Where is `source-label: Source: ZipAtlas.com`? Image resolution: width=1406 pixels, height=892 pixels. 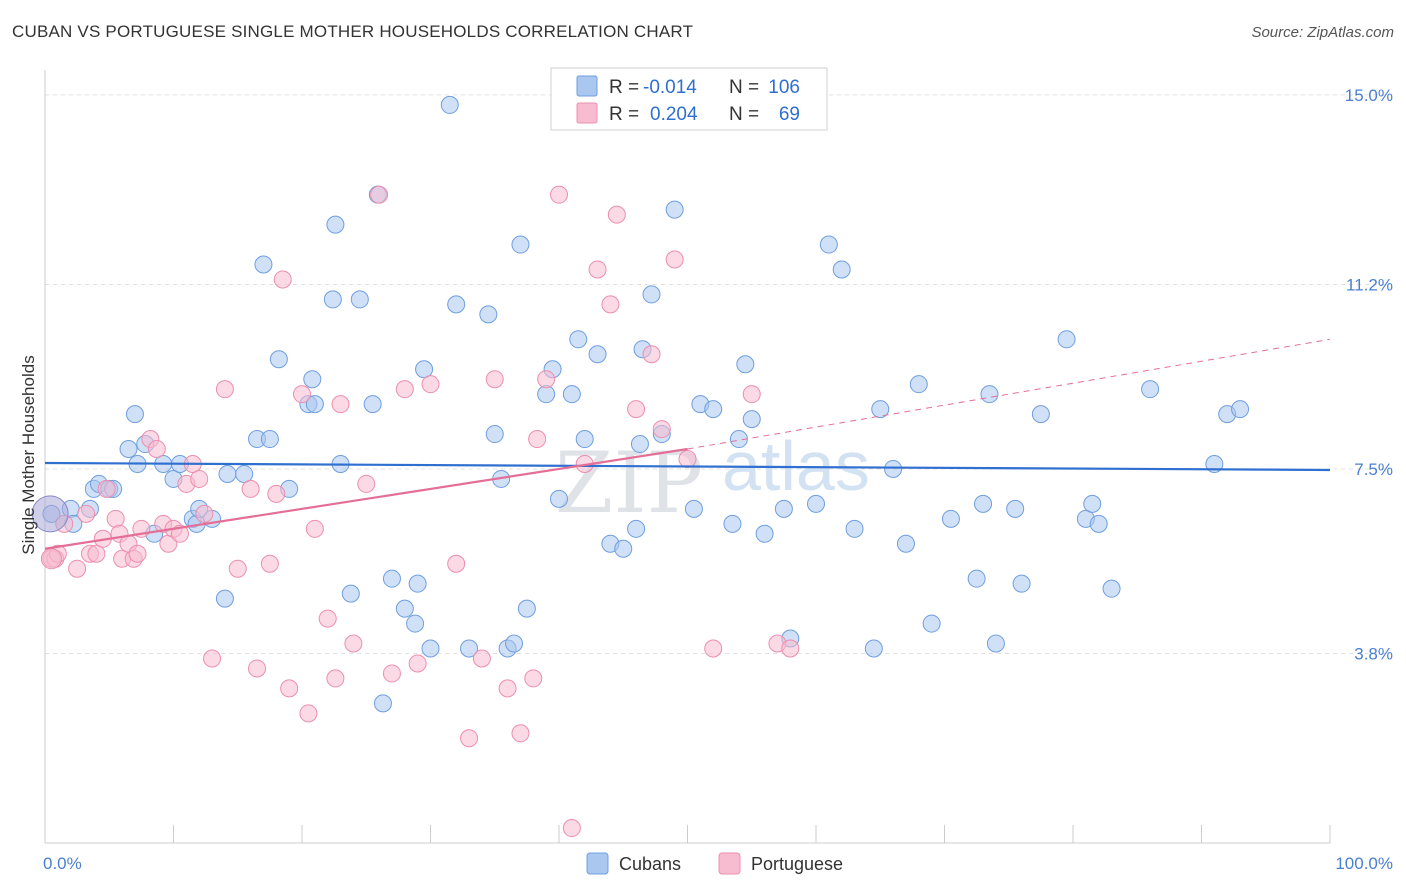 source-label: Source: ZipAtlas.com is located at coordinates (1322, 32).